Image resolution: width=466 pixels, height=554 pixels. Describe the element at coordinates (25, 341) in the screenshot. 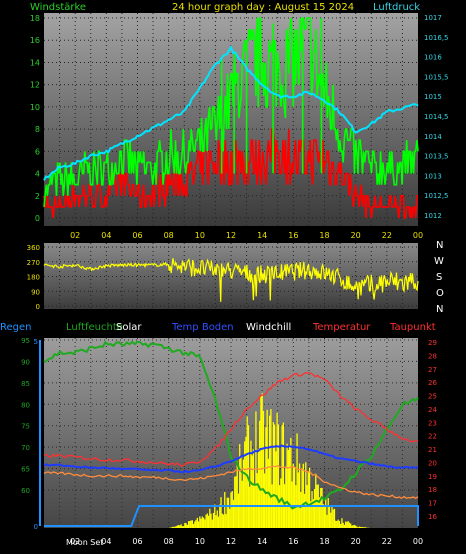

I see `hum-tick-95: 95` at that location.